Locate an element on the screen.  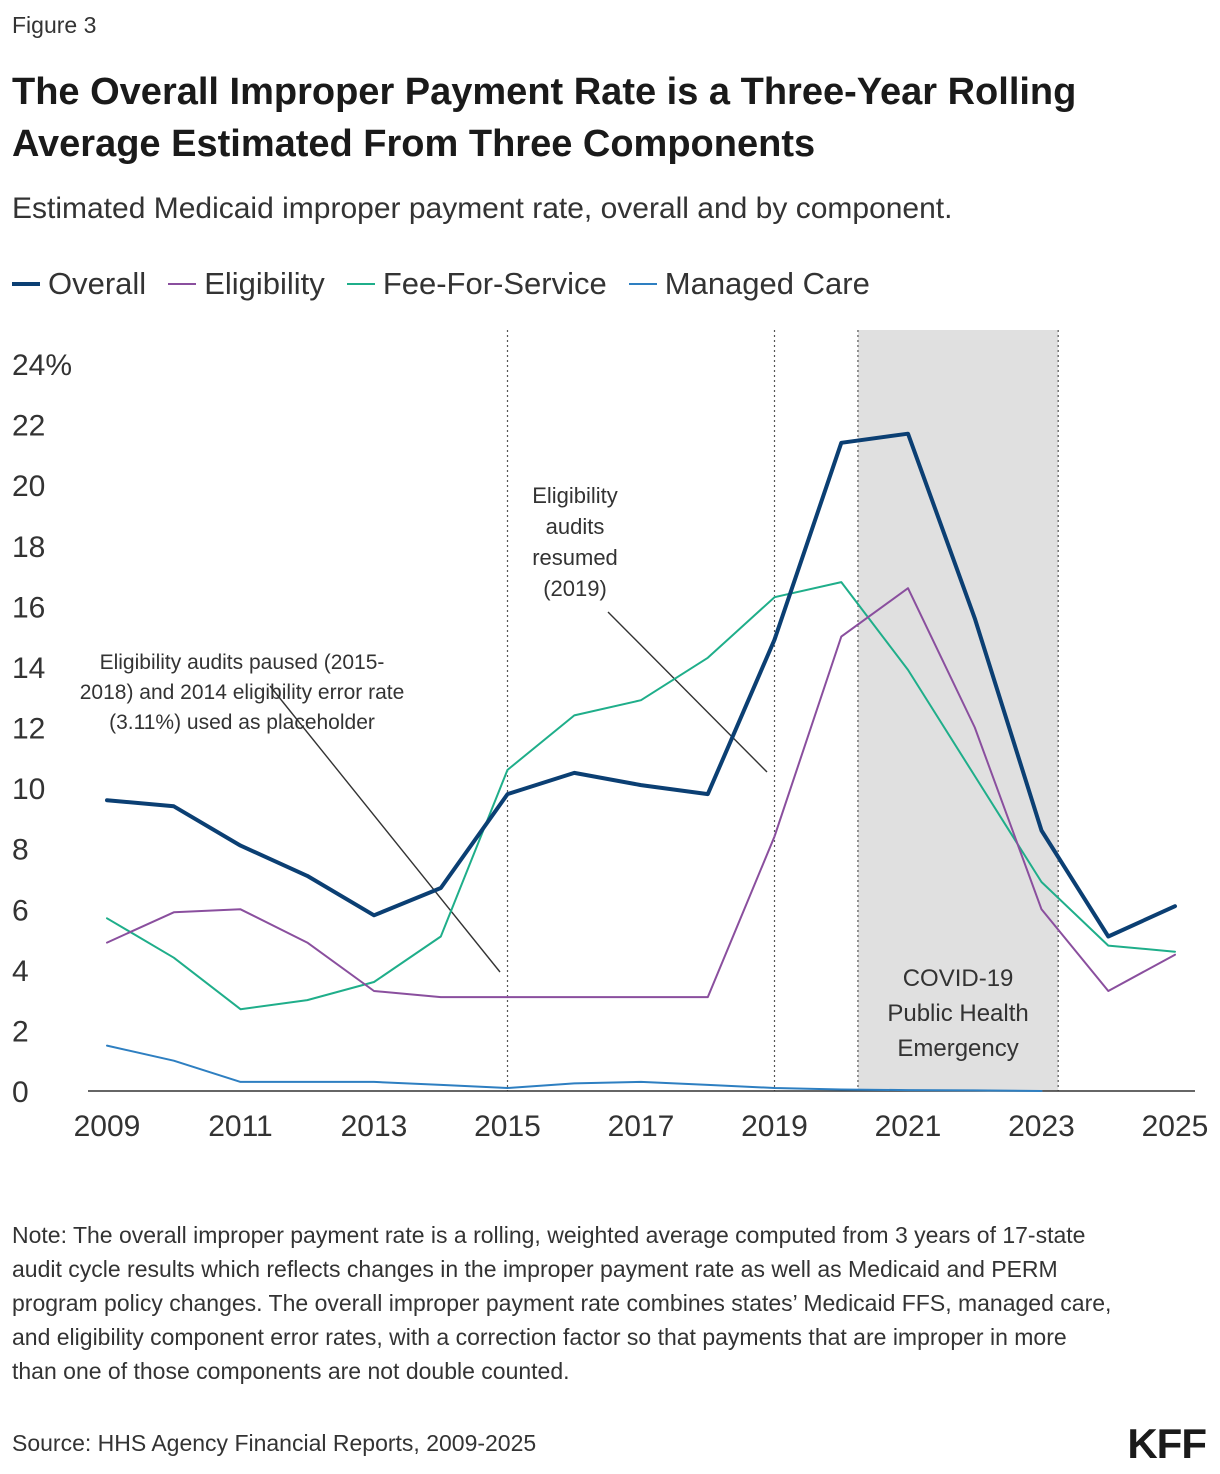
legend-label-overall: Overall is located at coordinates (97, 283).